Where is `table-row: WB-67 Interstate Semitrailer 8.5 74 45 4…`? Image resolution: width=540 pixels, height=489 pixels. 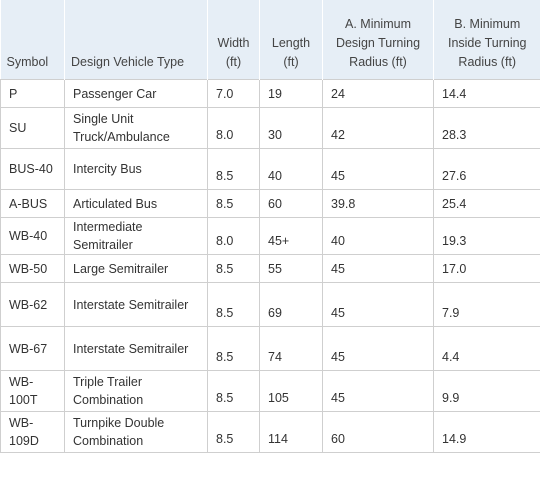 table-row: WB-67 Interstate Semitrailer 8.5 74 45 4… is located at coordinates (270, 348).